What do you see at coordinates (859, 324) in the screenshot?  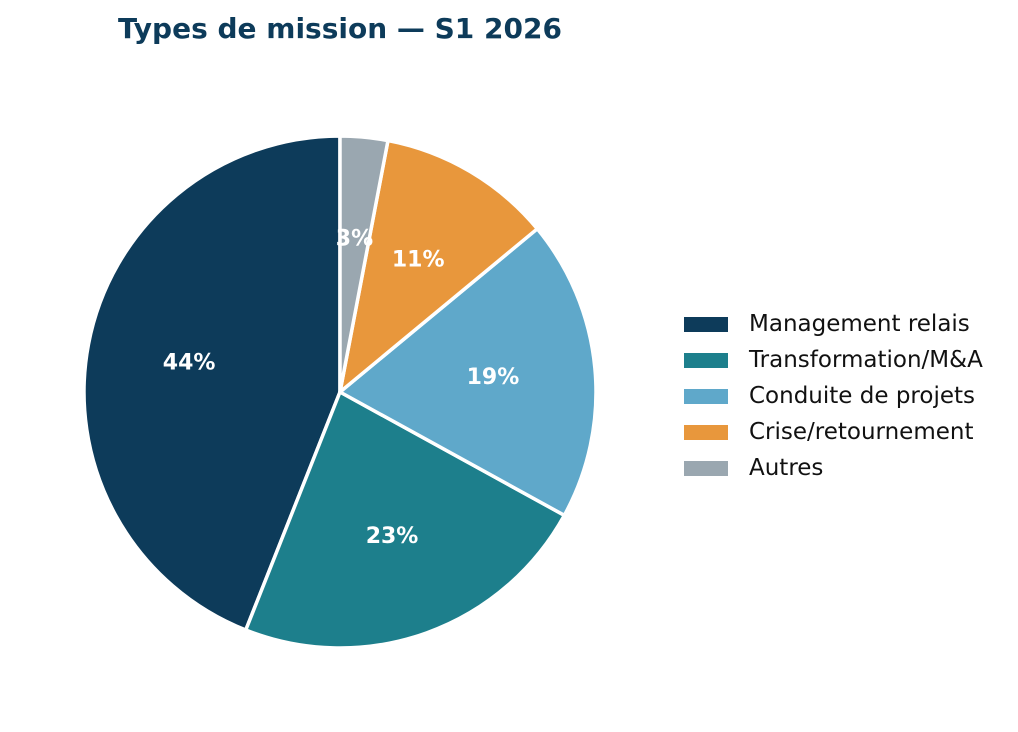 I see `legend-label: Management relais` at bounding box center [859, 324].